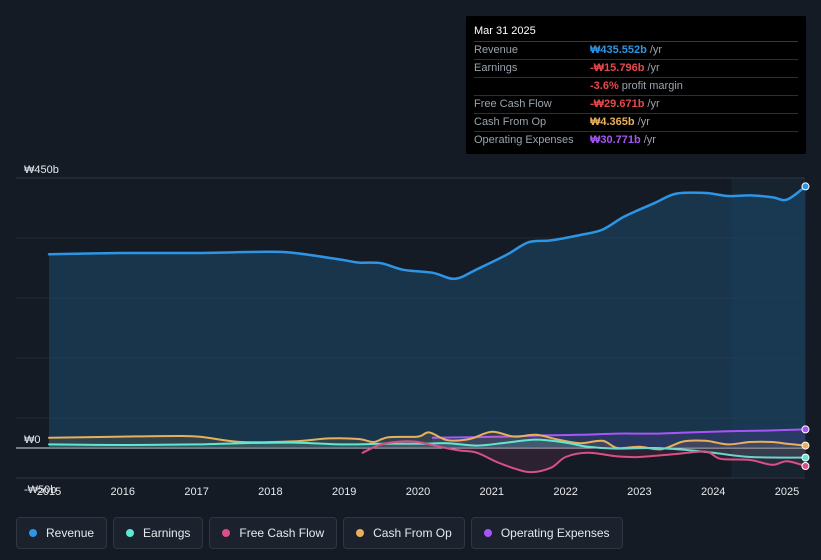 This screenshot has height=560, width=821. What do you see at coordinates (412, 533) in the screenshot?
I see `legend-label: Cash From Op` at bounding box center [412, 533].